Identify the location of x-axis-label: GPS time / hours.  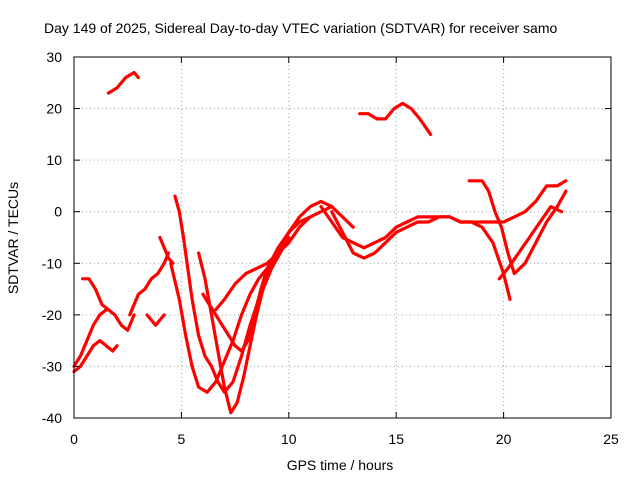
(340, 465).